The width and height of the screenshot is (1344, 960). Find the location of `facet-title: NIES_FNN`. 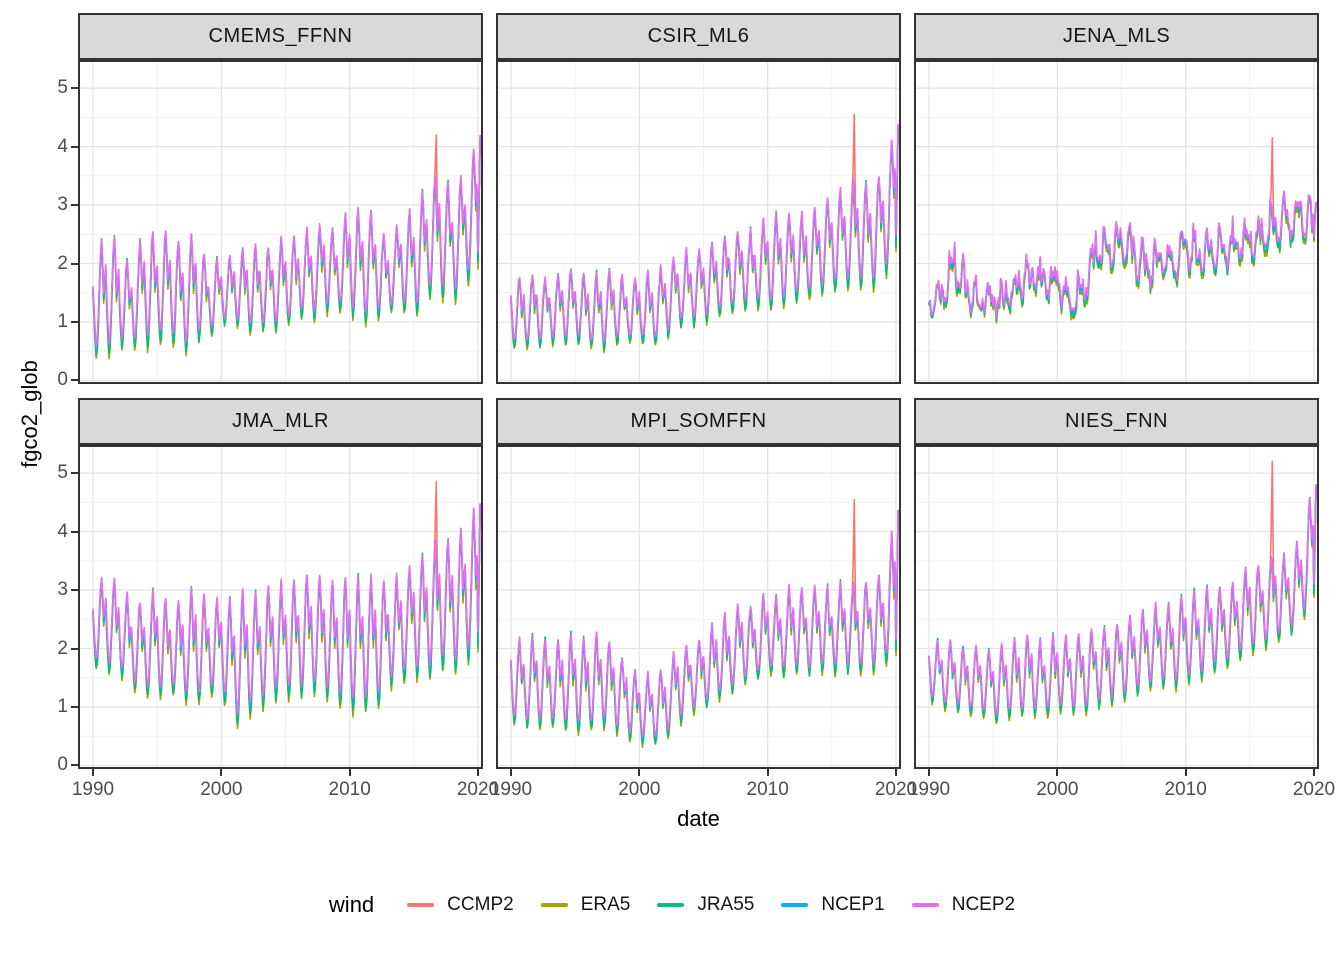

facet-title: NIES_FNN is located at coordinates (1116, 421).